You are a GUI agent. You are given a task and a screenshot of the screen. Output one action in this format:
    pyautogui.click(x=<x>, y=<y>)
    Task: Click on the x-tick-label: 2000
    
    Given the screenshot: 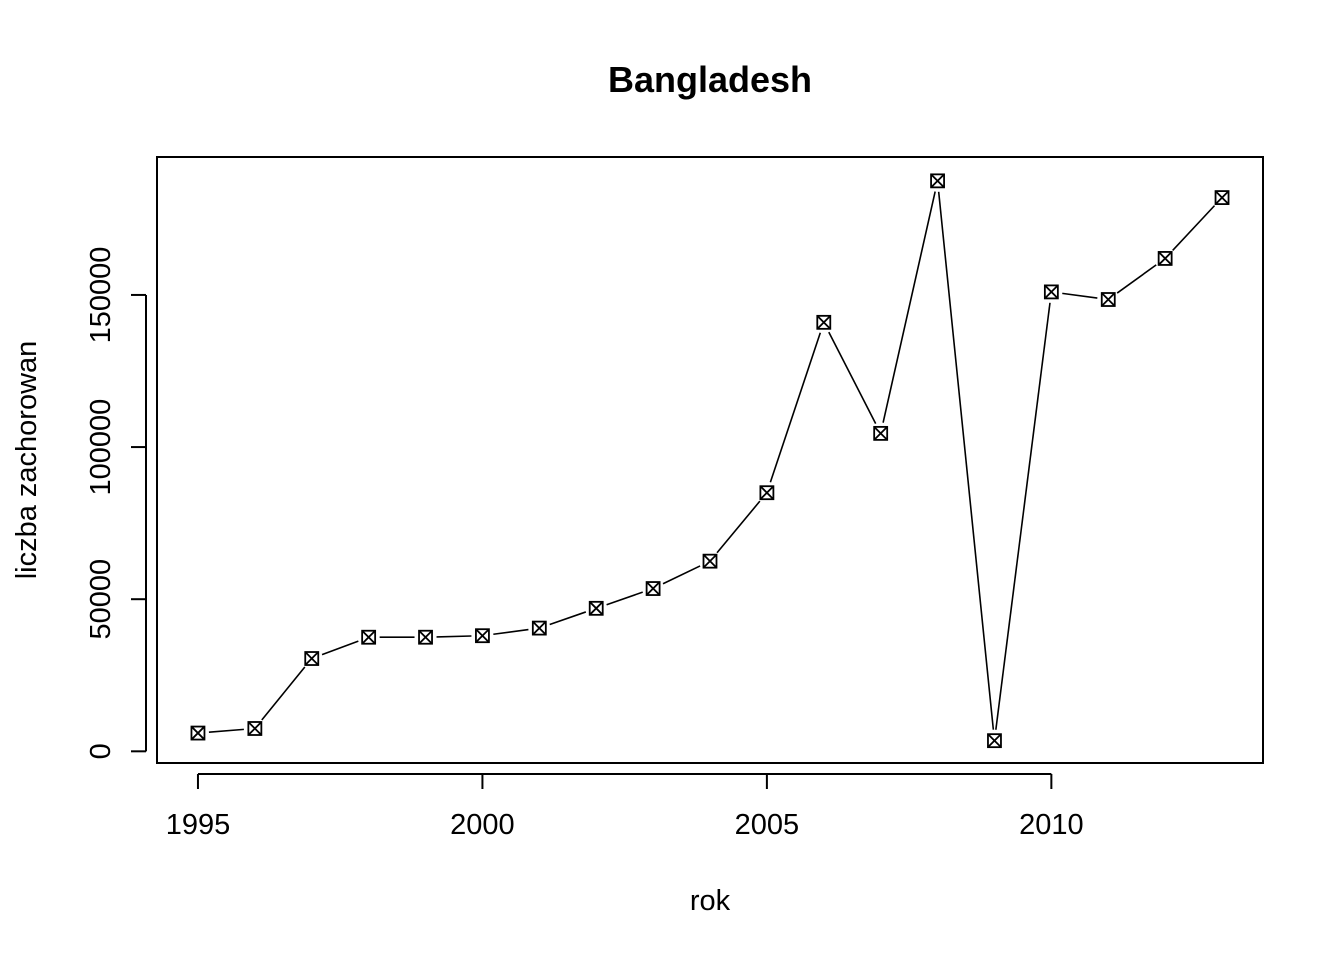 What is the action you would take?
    pyautogui.click(x=482, y=825)
    